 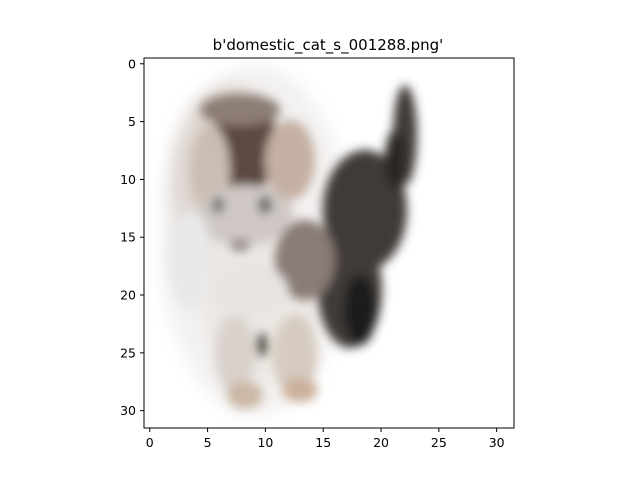 What do you see at coordinates (128, 410) in the screenshot?
I see `y-tick-label: 30` at bounding box center [128, 410].